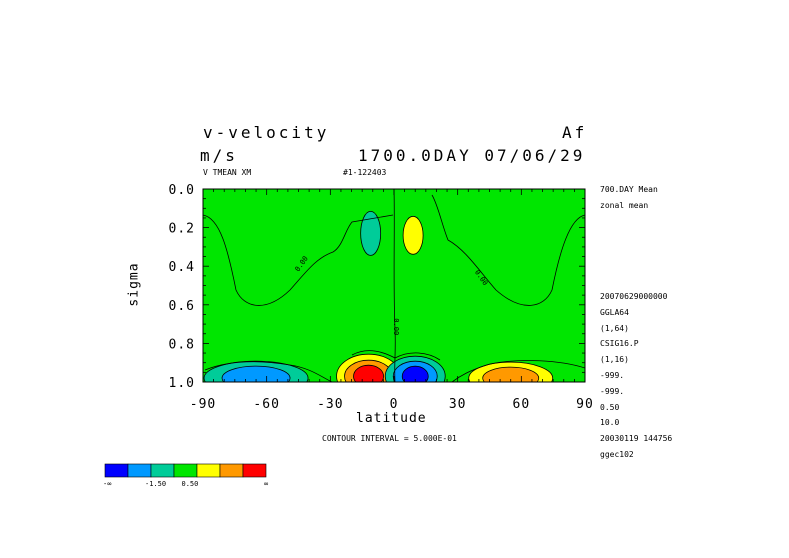 The height and width of the screenshot is (558, 789). I want to click on x-tick-label: -60, so click(266, 404).